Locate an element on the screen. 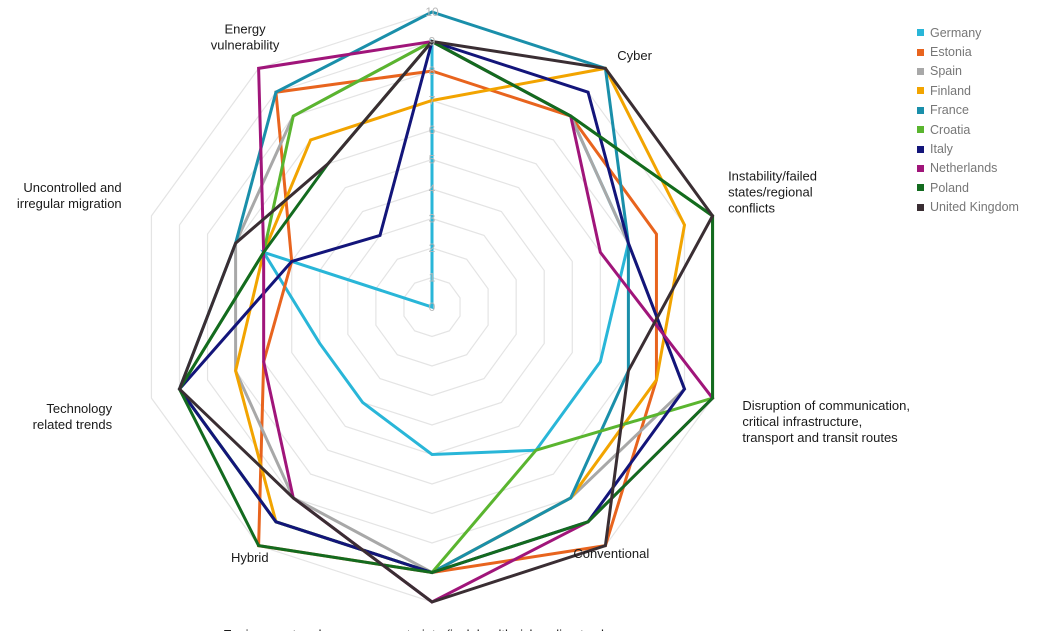 Image resolution: width=1049 pixels, height=631 pixels. axis-label-line: states/regional is located at coordinates (770, 192).